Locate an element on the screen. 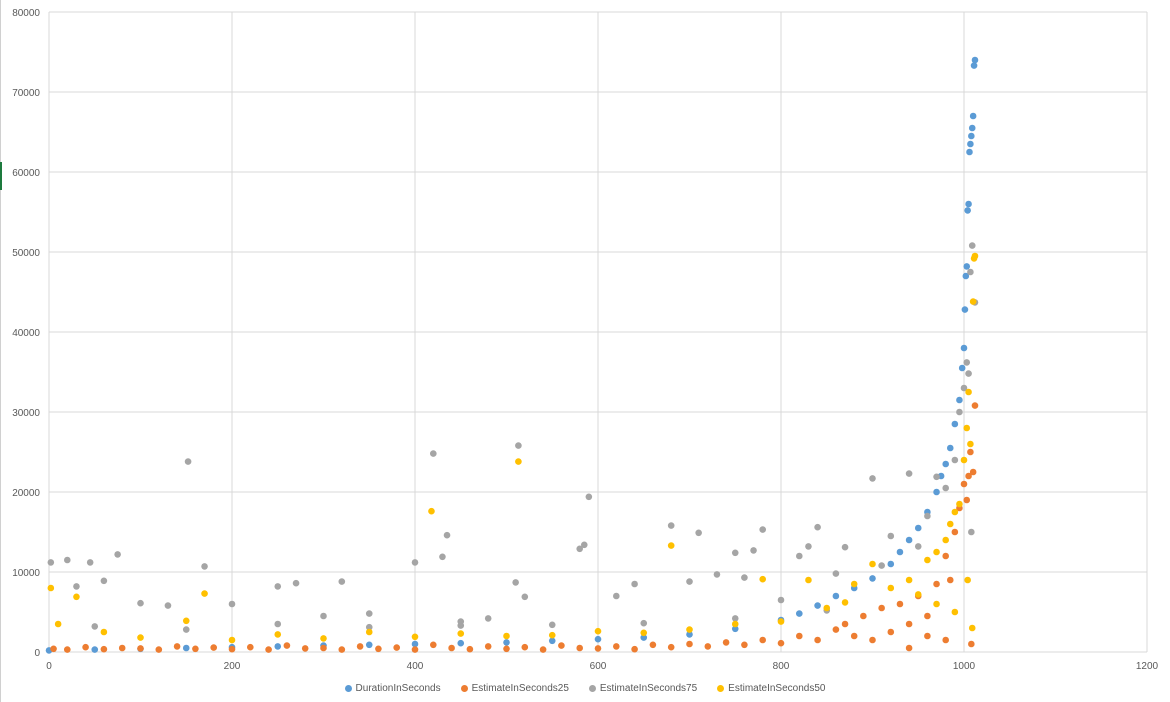 This screenshot has width=1170, height=702. y-tick-label: 40000 is located at coordinates (26, 333).